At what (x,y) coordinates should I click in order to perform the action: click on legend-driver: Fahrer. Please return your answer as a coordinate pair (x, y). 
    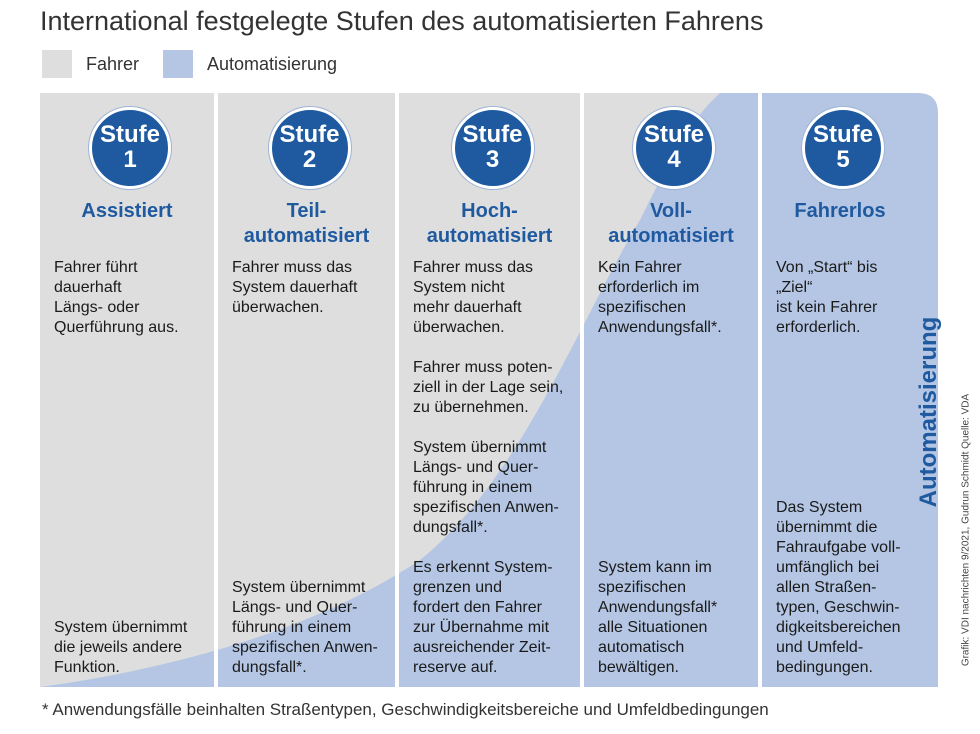
    Looking at the image, I should click on (90, 64).